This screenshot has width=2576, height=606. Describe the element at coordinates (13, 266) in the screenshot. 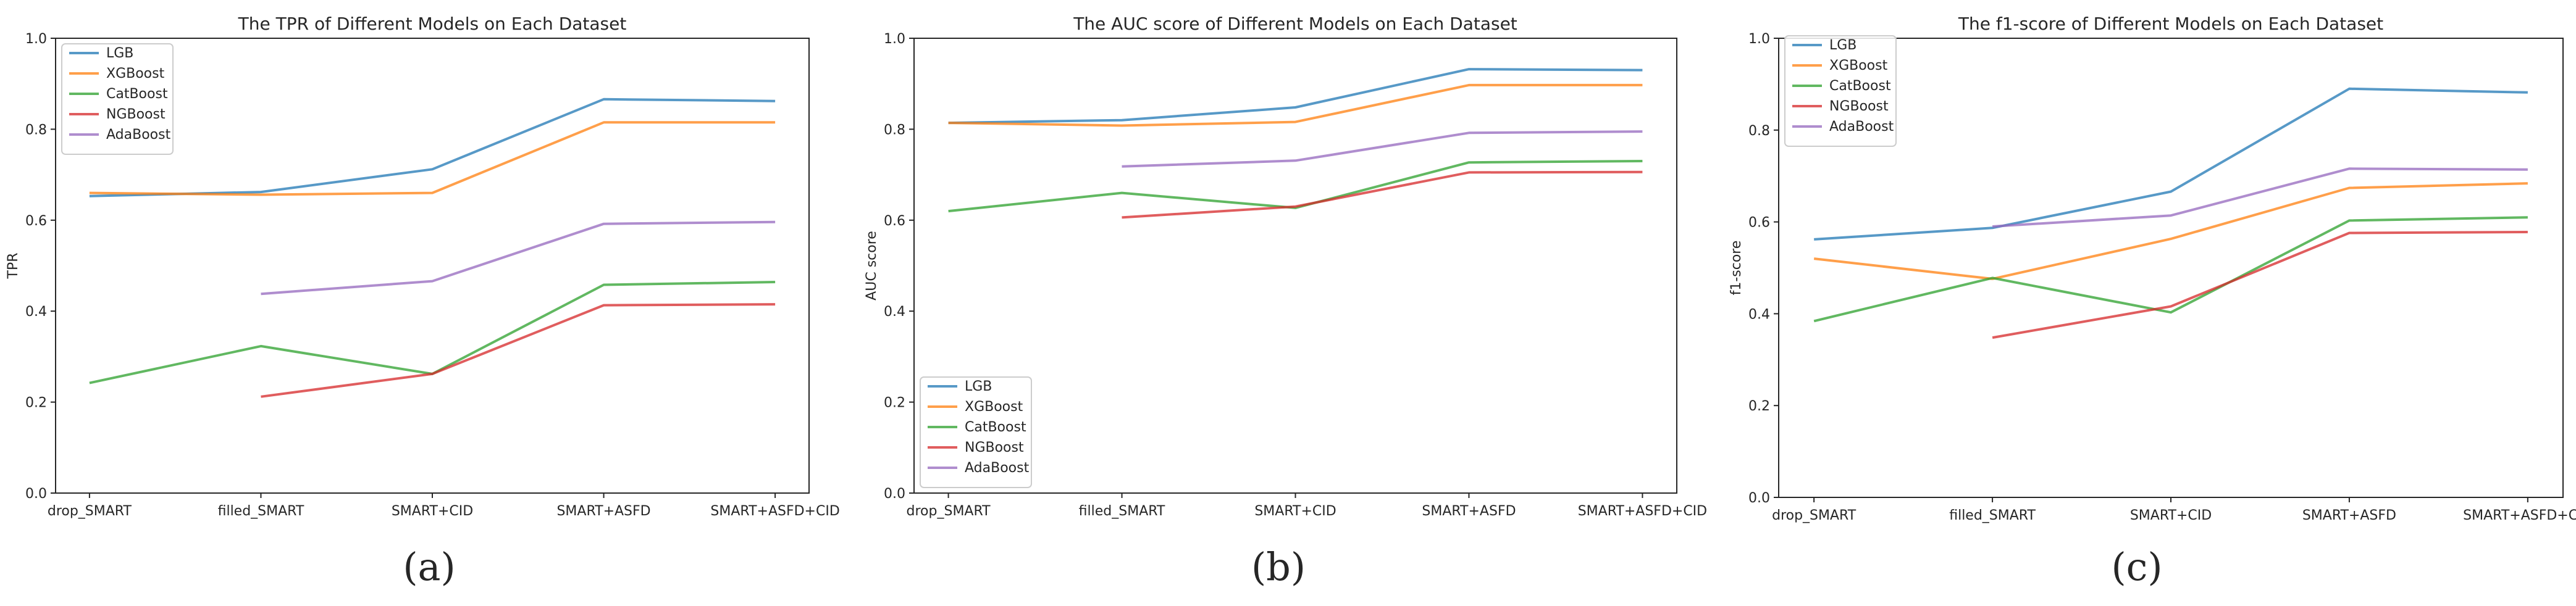

I see `y-axis-label: TPR` at that location.